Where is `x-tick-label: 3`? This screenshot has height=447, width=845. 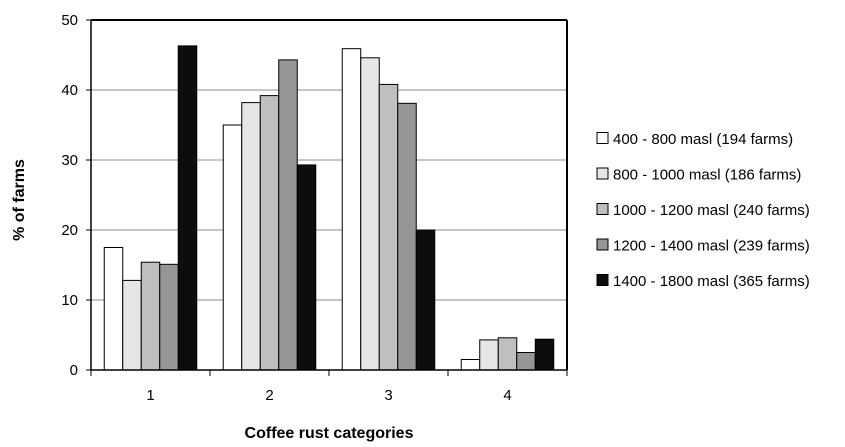
x-tick-label: 3 is located at coordinates (388, 395).